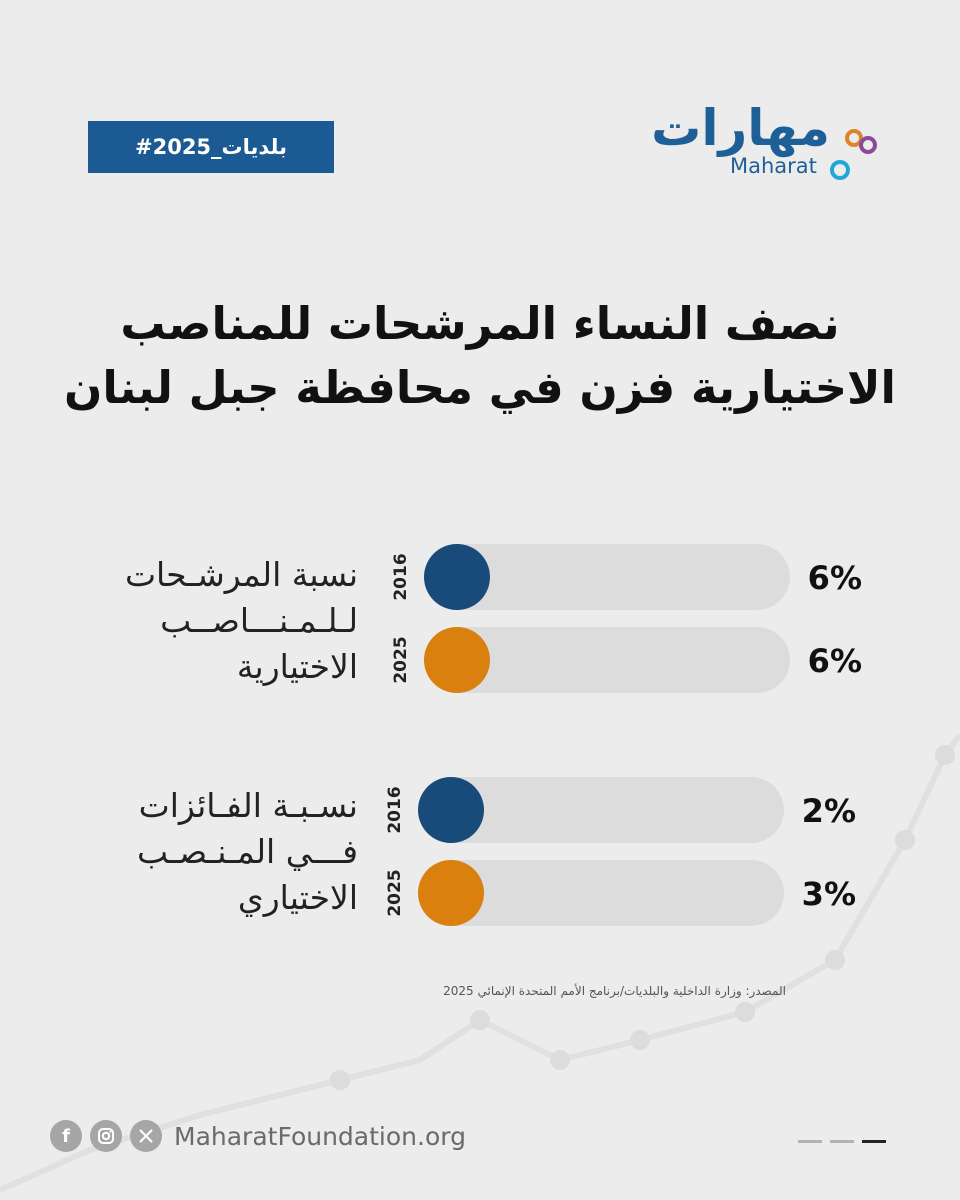  I want to click on group-label-line: الاختيارية, so click(297, 666).